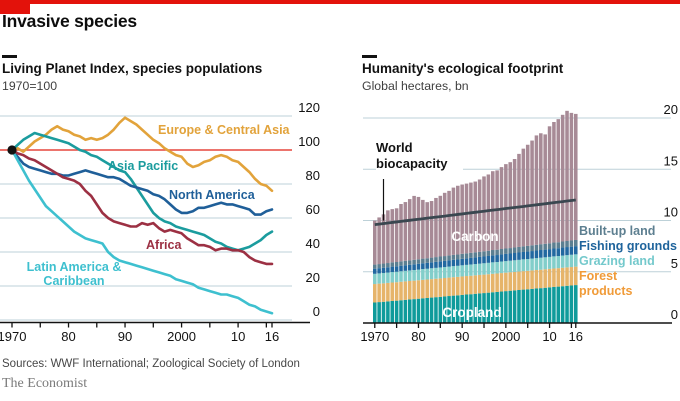 This screenshot has width=680, height=401. I want to click on legend-built-up-land: Built-up land, so click(617, 231).